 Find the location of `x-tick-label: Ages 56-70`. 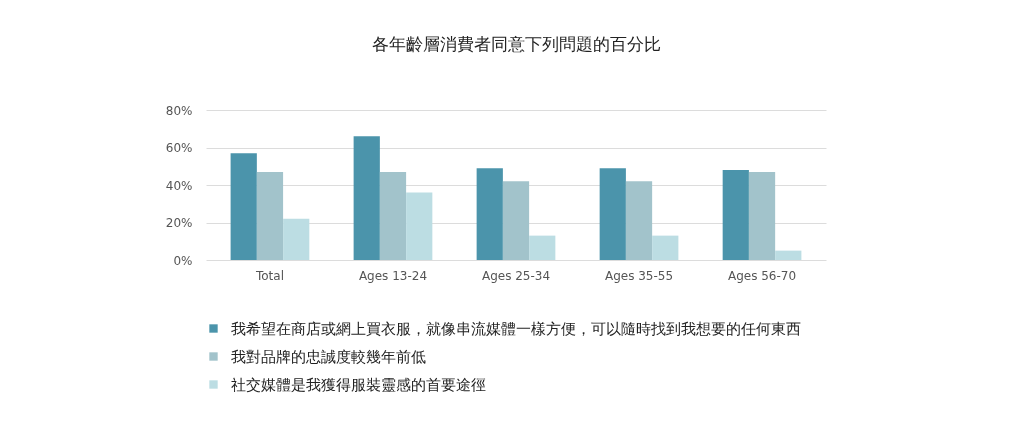

x-tick-label: Ages 56-70 is located at coordinates (762, 275).